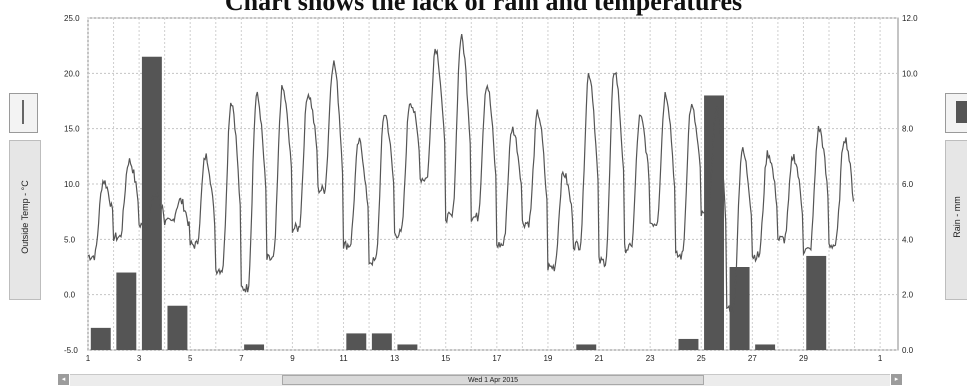 This screenshot has height=386, width=967. Describe the element at coordinates (493, 380) in the screenshot. I see `time-scrollbar-thumb: Wed 1 Apr 2015` at that location.